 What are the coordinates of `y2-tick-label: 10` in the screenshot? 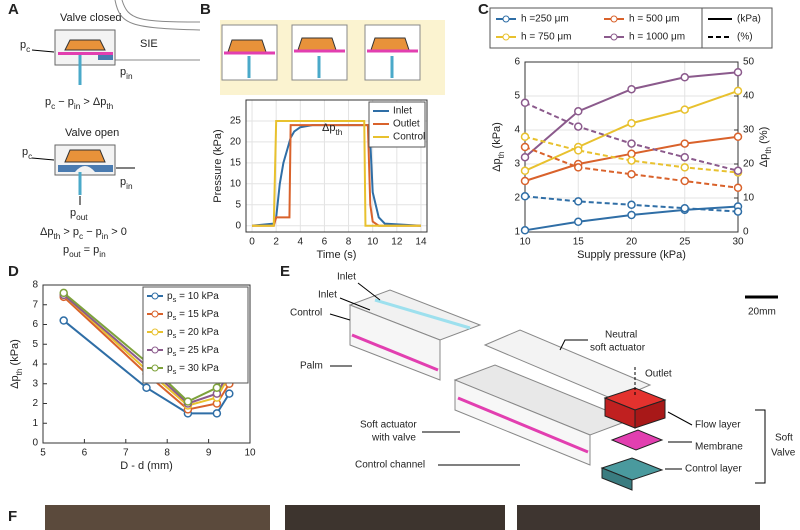 It's located at (749, 198).